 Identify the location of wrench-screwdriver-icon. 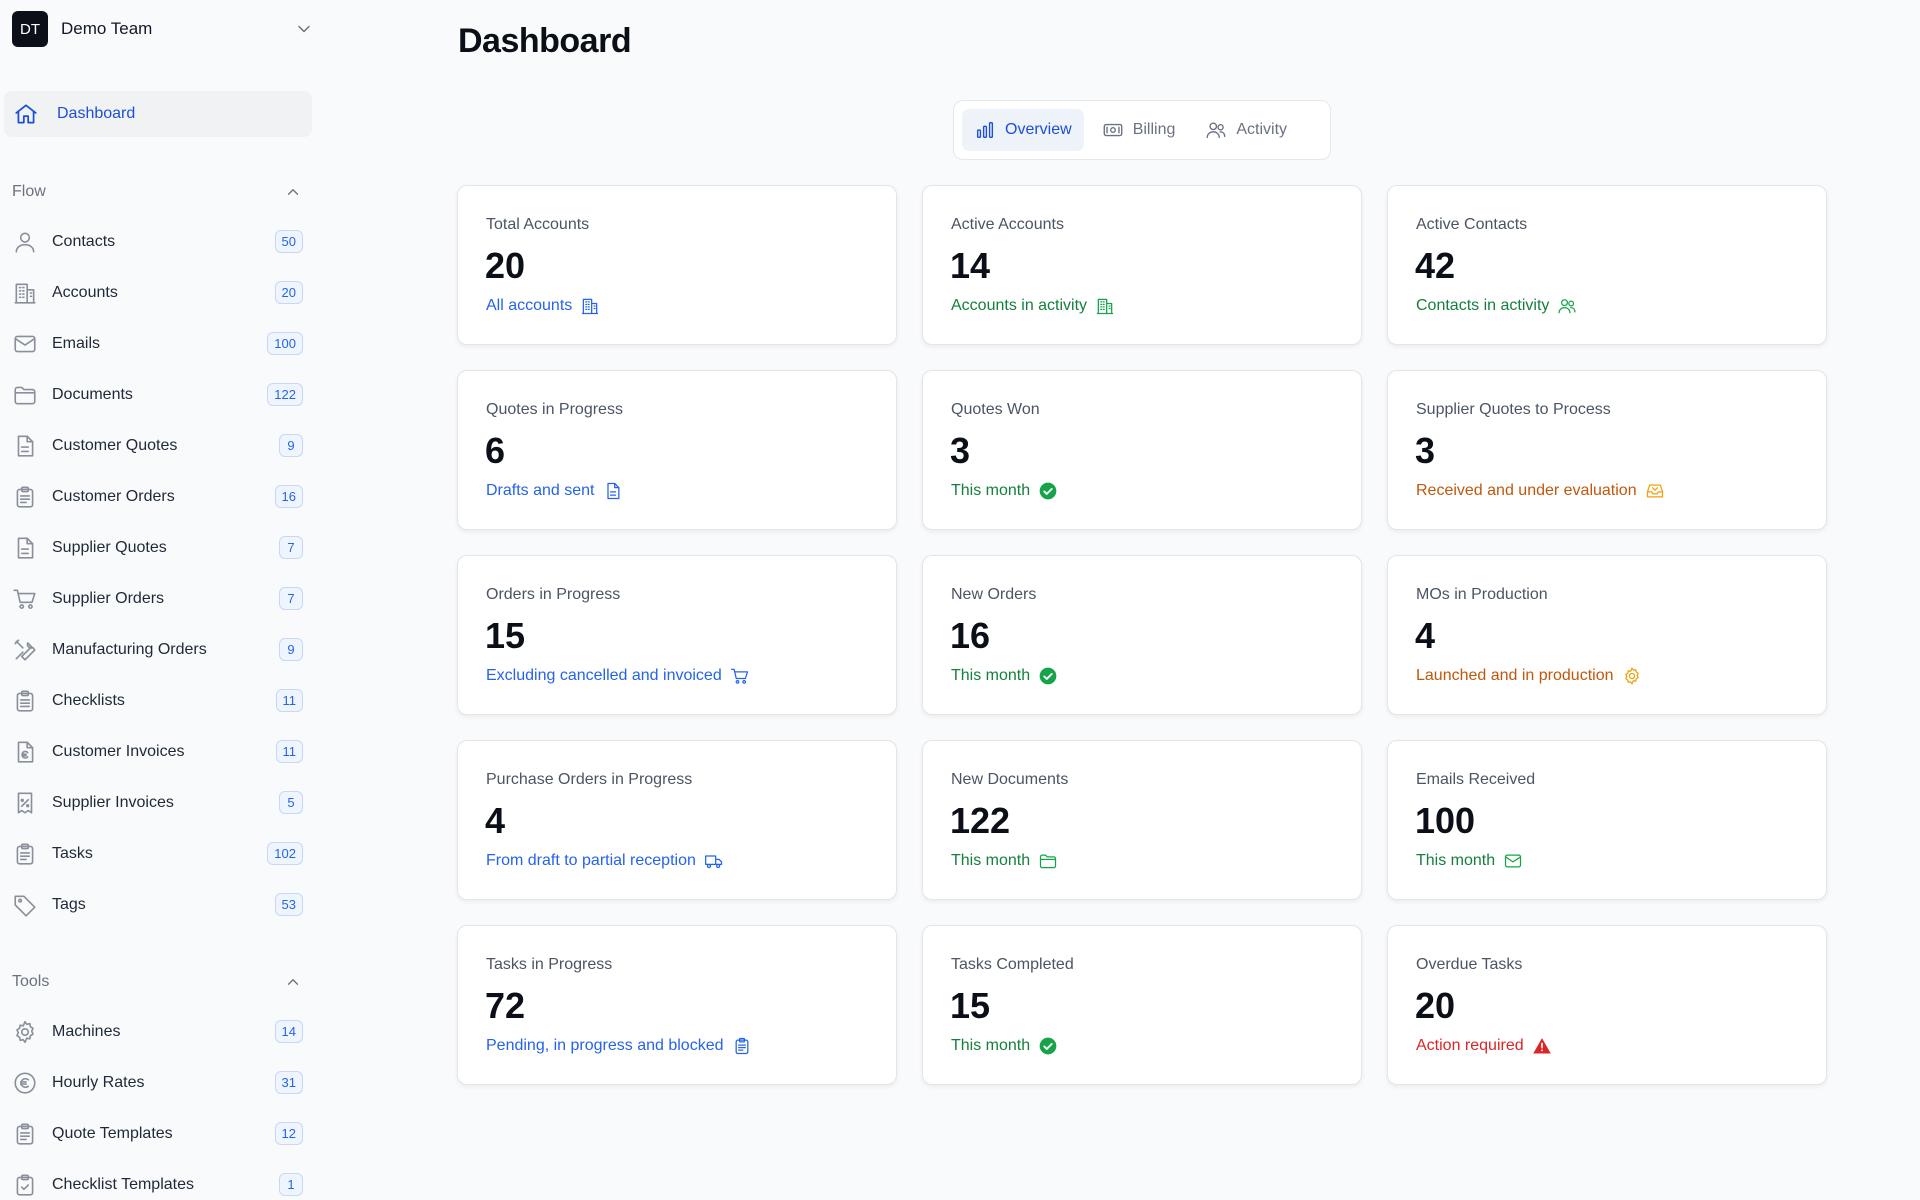
(25, 650).